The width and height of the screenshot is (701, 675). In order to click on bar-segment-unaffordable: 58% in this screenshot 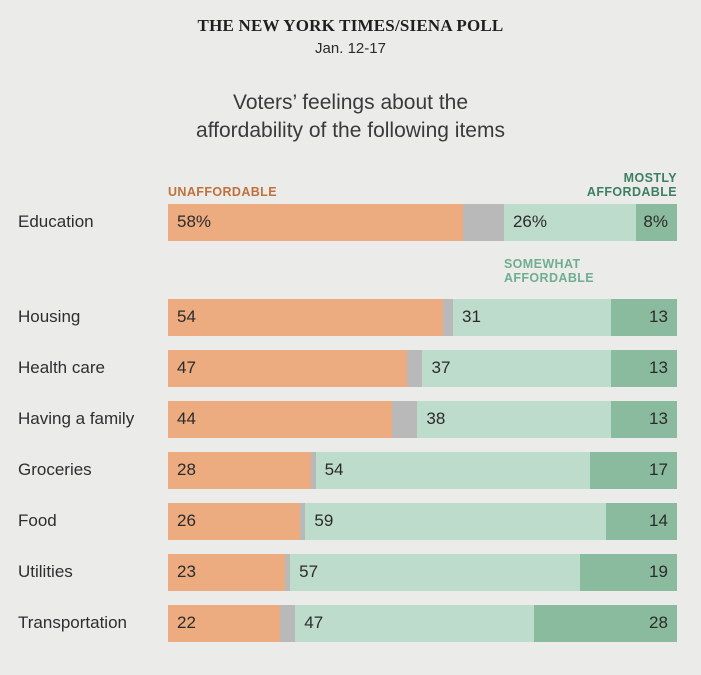, I will do `click(316, 222)`.